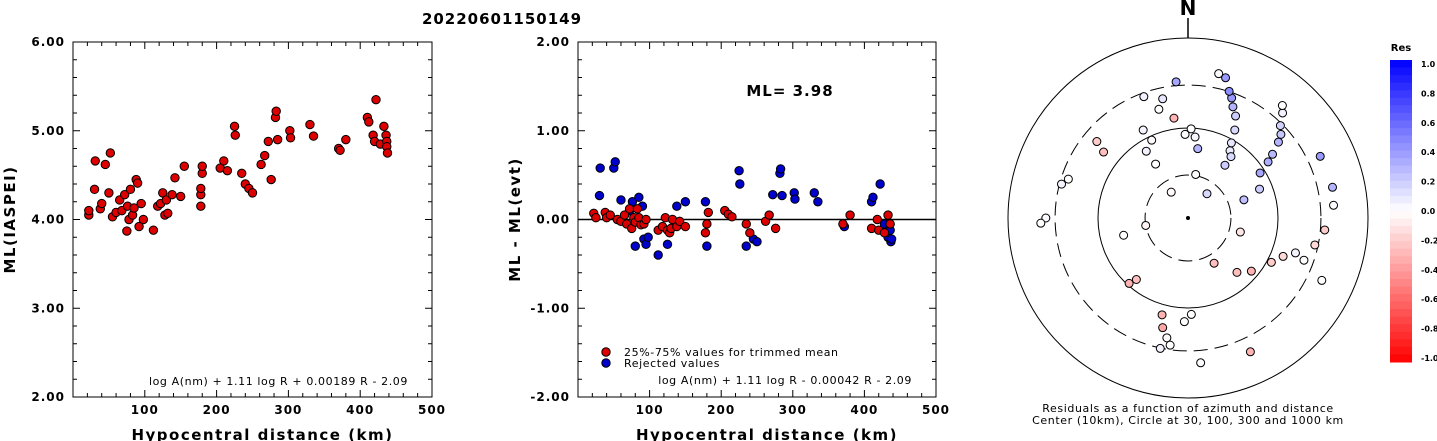 The width and height of the screenshot is (1437, 441). What do you see at coordinates (650, 410) in the screenshot?
I see `x-tick-label: 100` at bounding box center [650, 410].